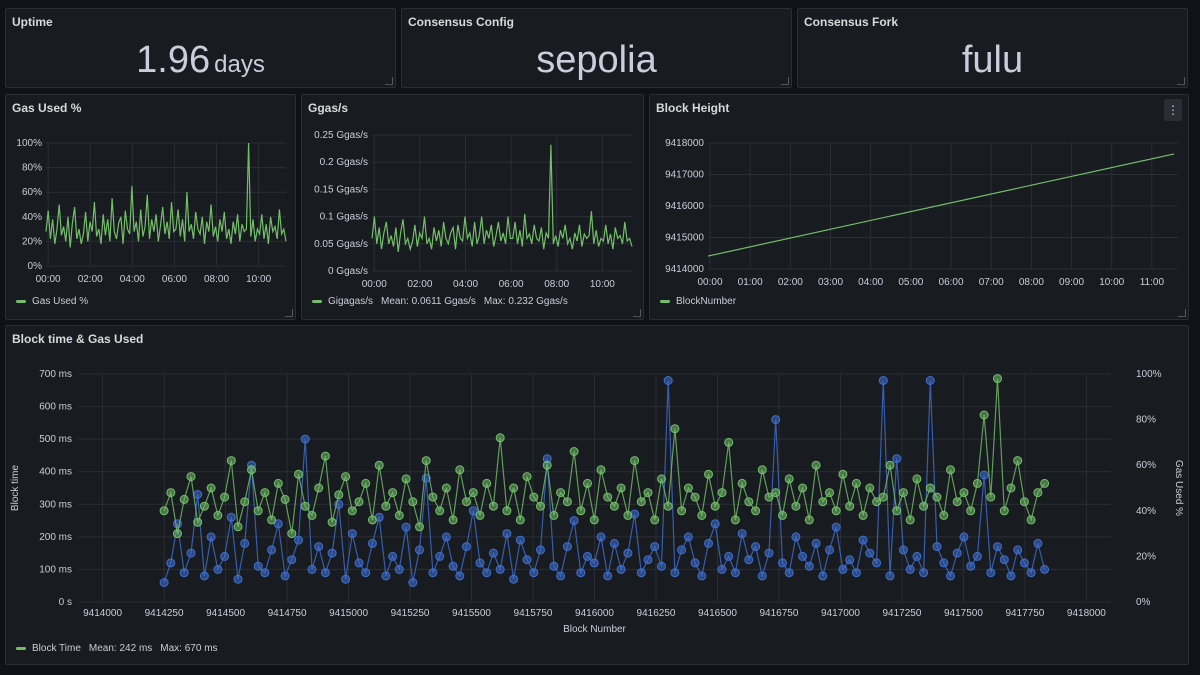 This screenshot has height=675, width=1200. I want to click on block-height-title: Block Height, so click(693, 108).